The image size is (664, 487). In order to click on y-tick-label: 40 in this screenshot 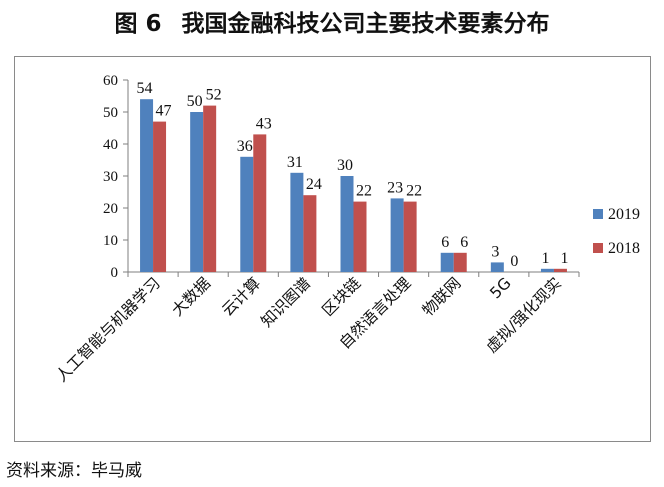, I will do `click(110, 145)`.